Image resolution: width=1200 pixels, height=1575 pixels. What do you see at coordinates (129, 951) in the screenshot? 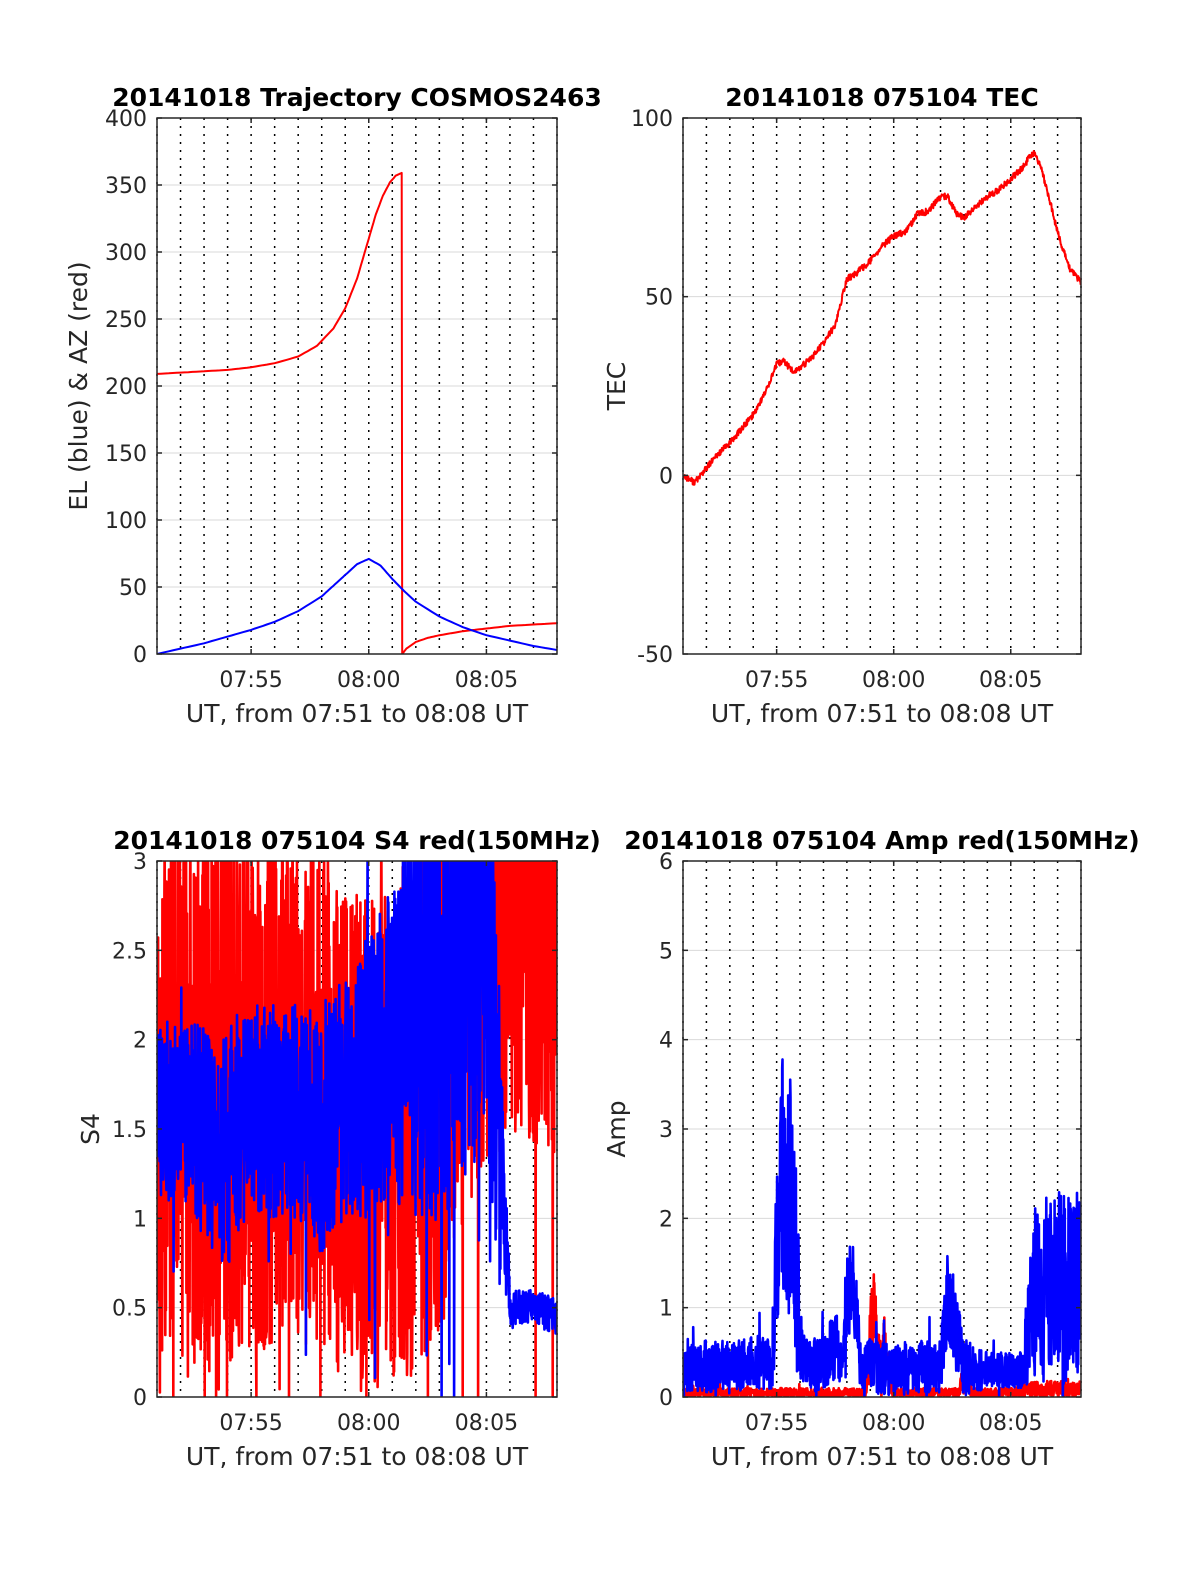
I see `y-tick-label: 2.5` at bounding box center [129, 951].